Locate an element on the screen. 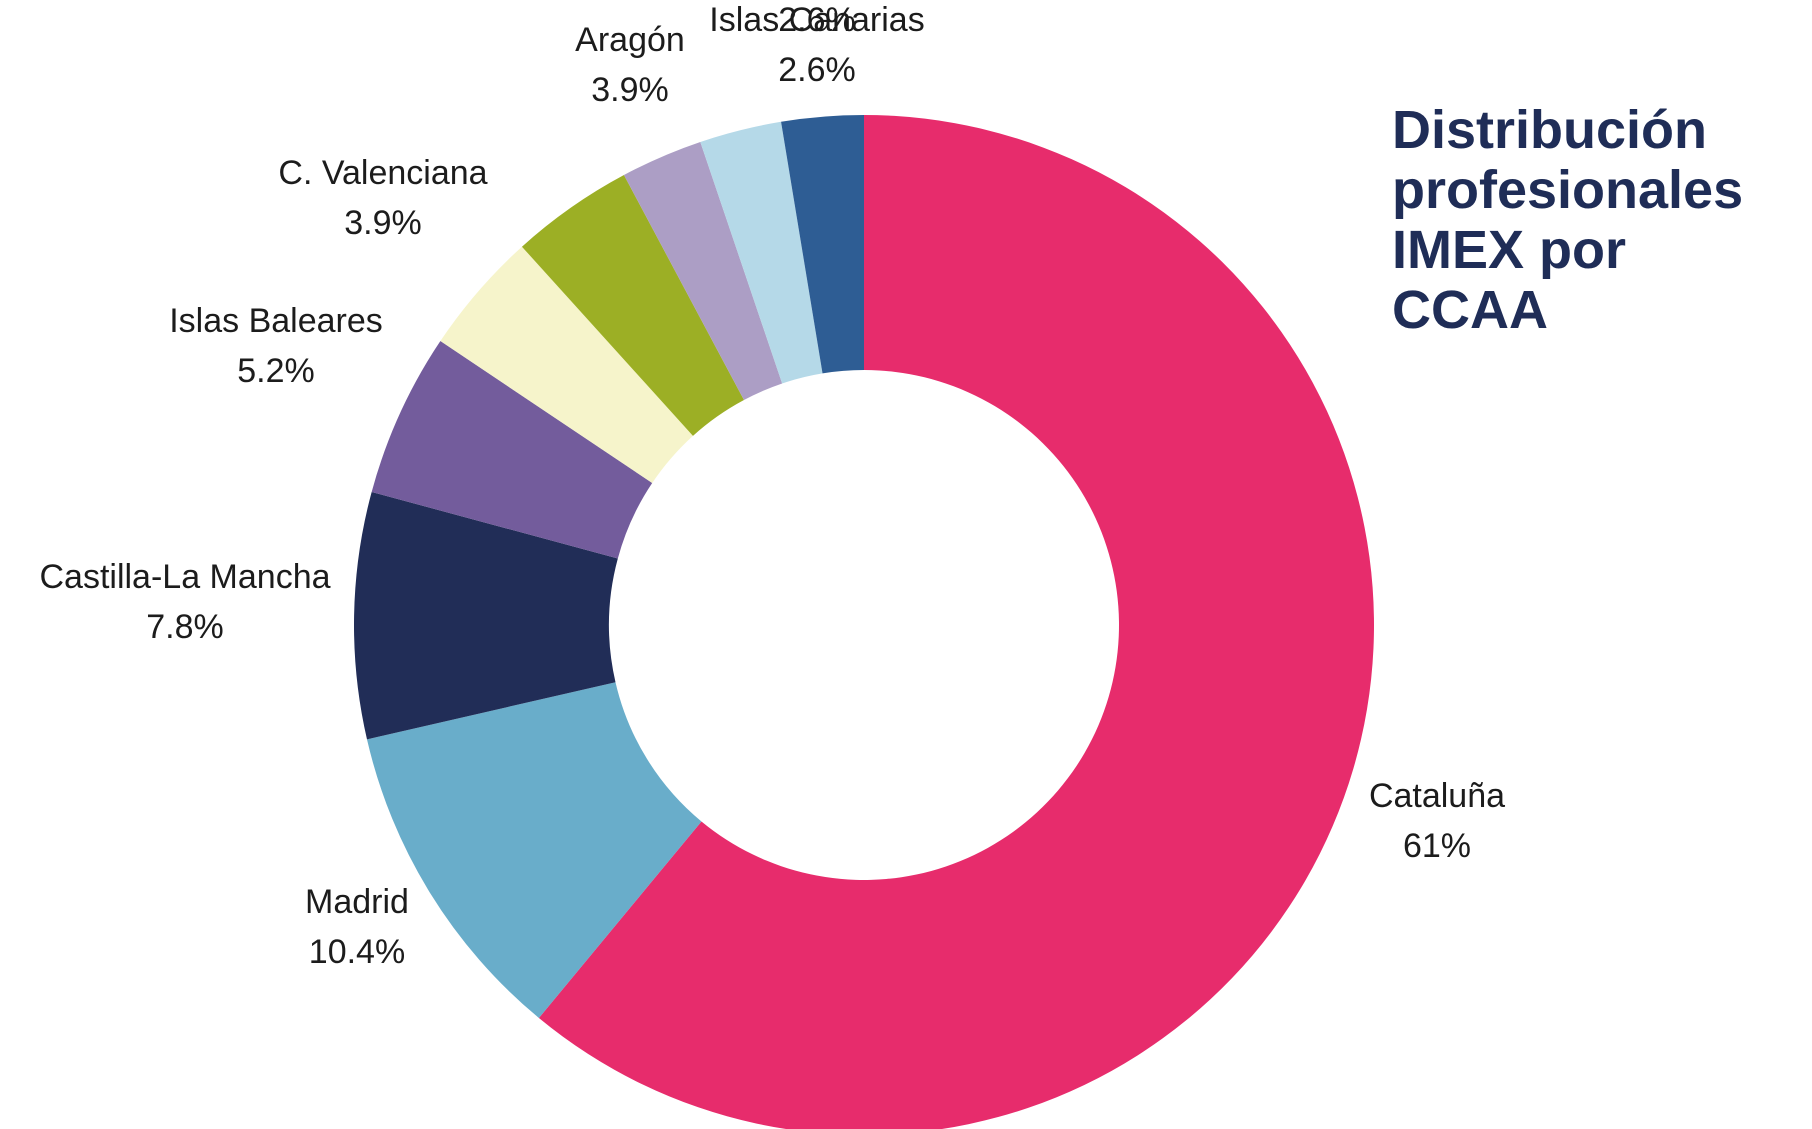  slice-label-aragon: Aragón 3.9% is located at coordinates (630, 65).